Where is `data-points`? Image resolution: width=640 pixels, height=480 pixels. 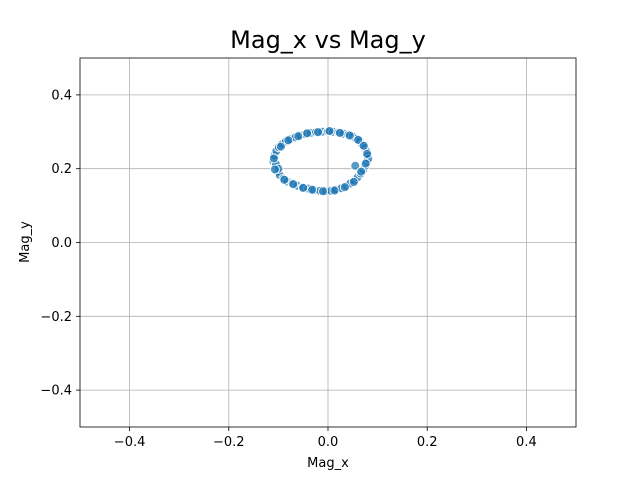 data-points is located at coordinates (321, 161).